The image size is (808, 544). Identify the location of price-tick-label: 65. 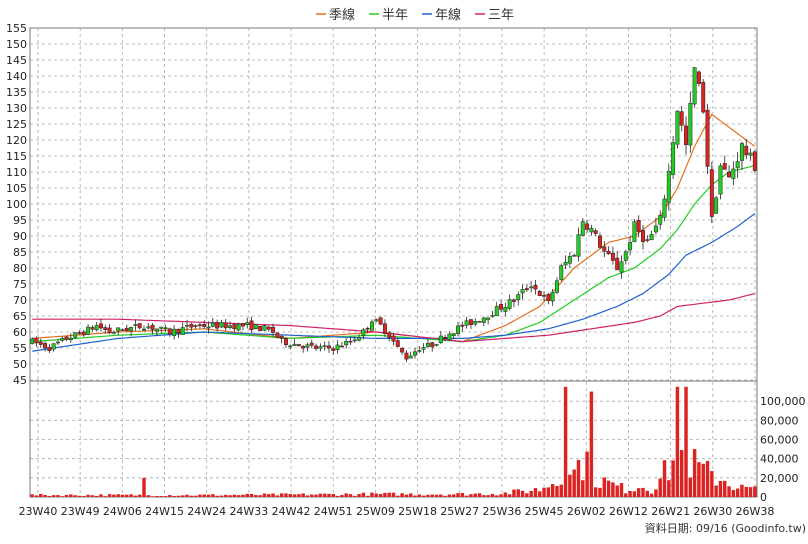
(20, 316).